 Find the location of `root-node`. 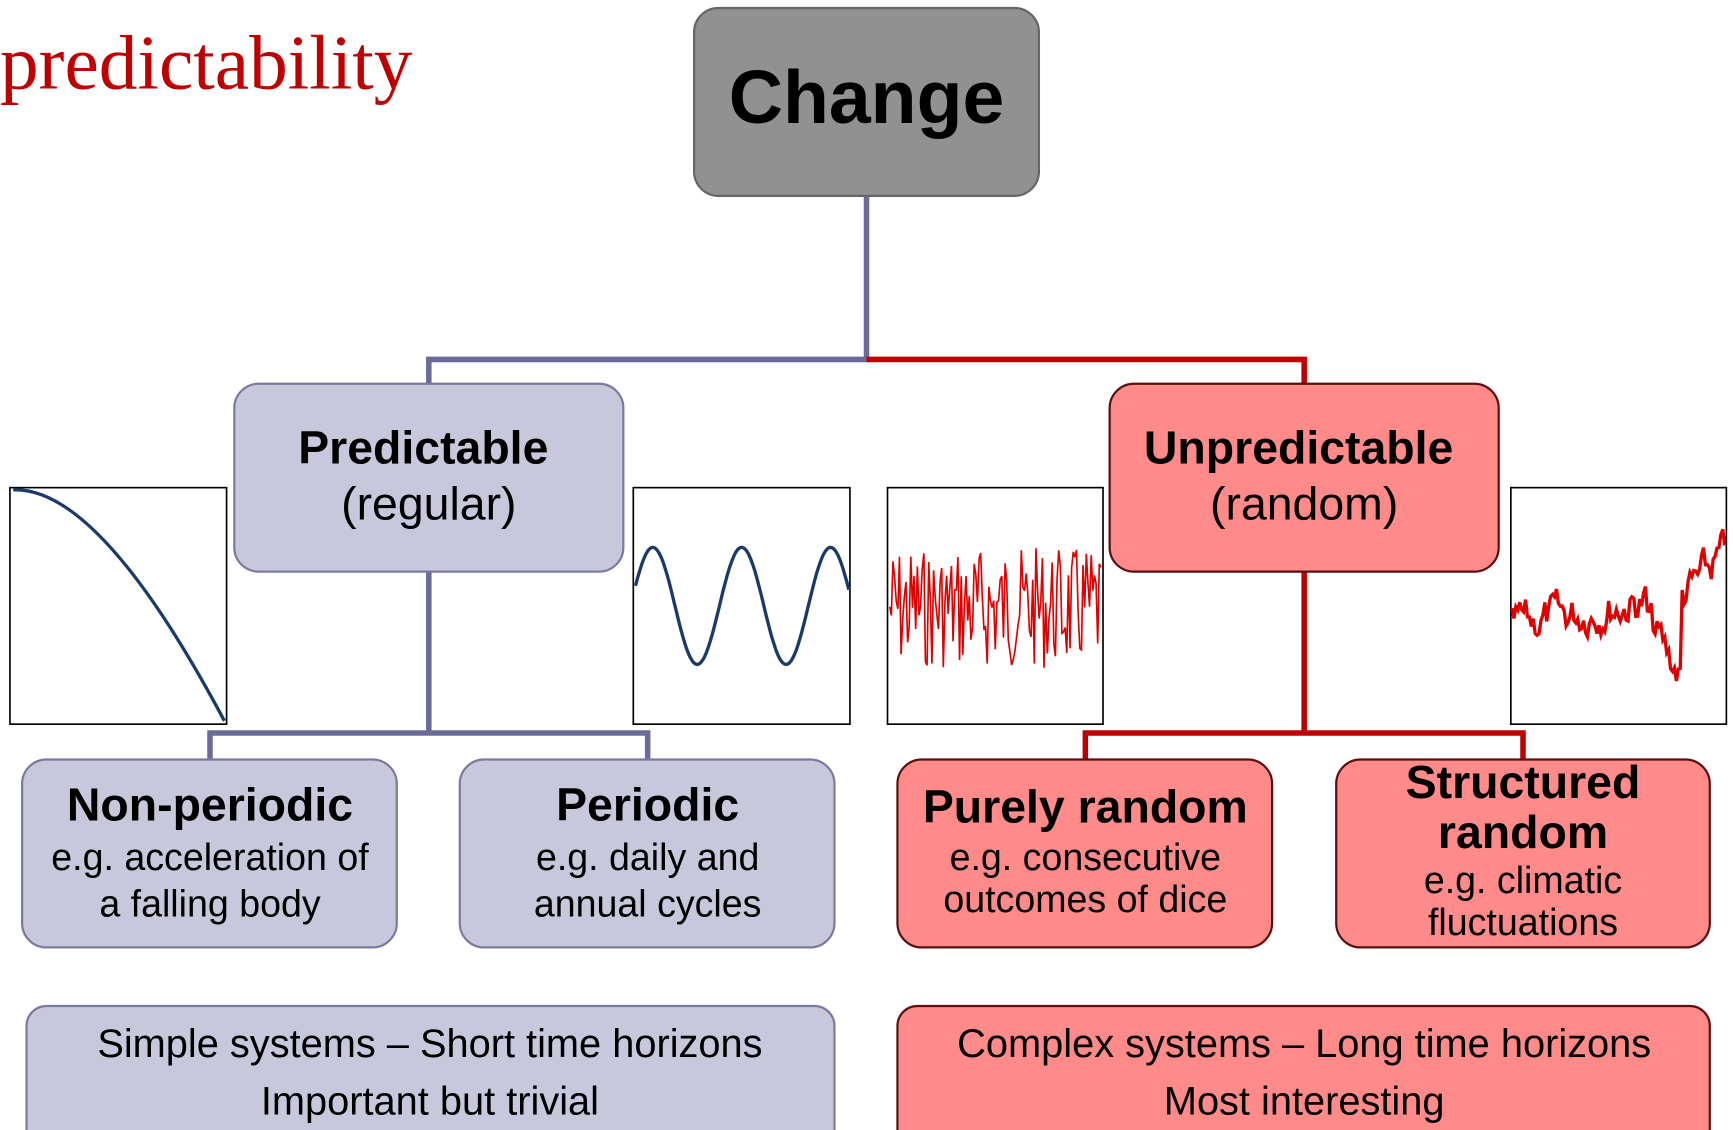

root-node is located at coordinates (866, 101).